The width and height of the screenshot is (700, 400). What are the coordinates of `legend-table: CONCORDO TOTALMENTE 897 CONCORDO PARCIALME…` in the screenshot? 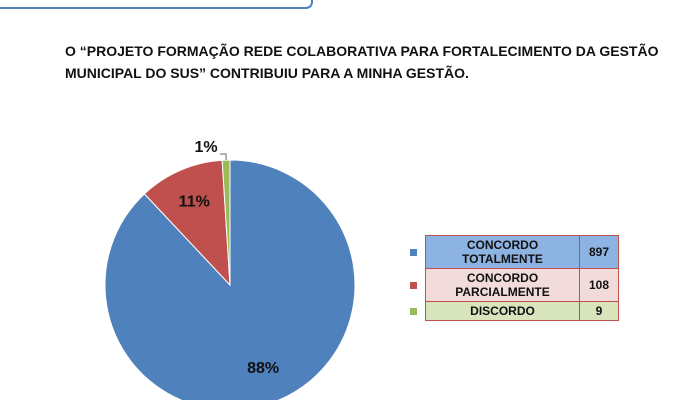 It's located at (522, 278).